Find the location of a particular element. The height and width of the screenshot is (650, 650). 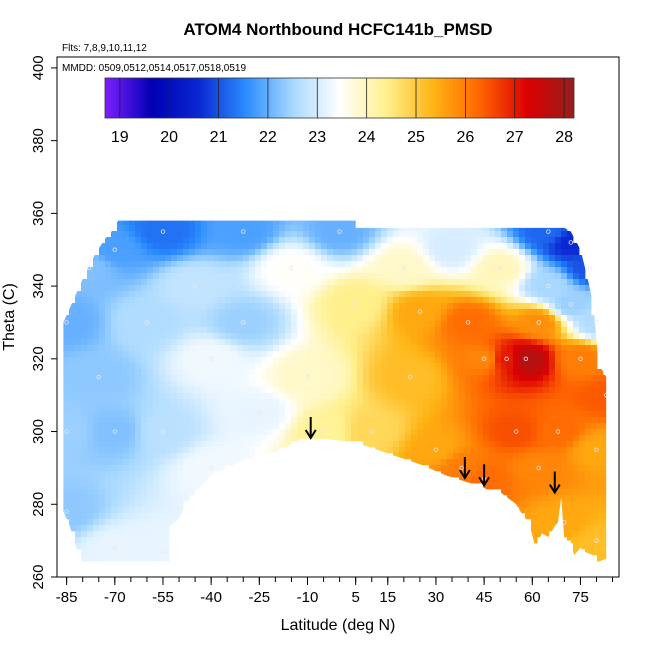

y-tick-label: 400 is located at coordinates (38, 67).